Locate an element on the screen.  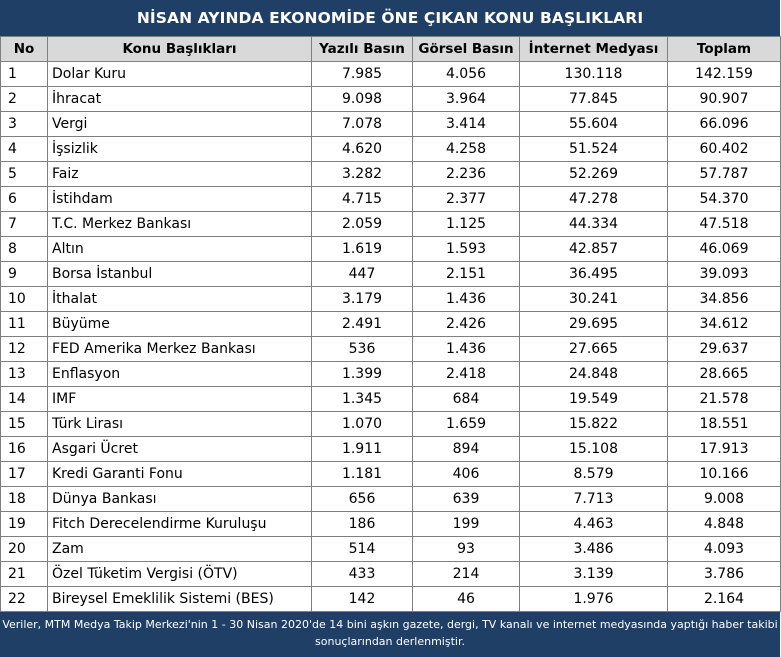
cell-total: 142.159 is located at coordinates (724, 74).